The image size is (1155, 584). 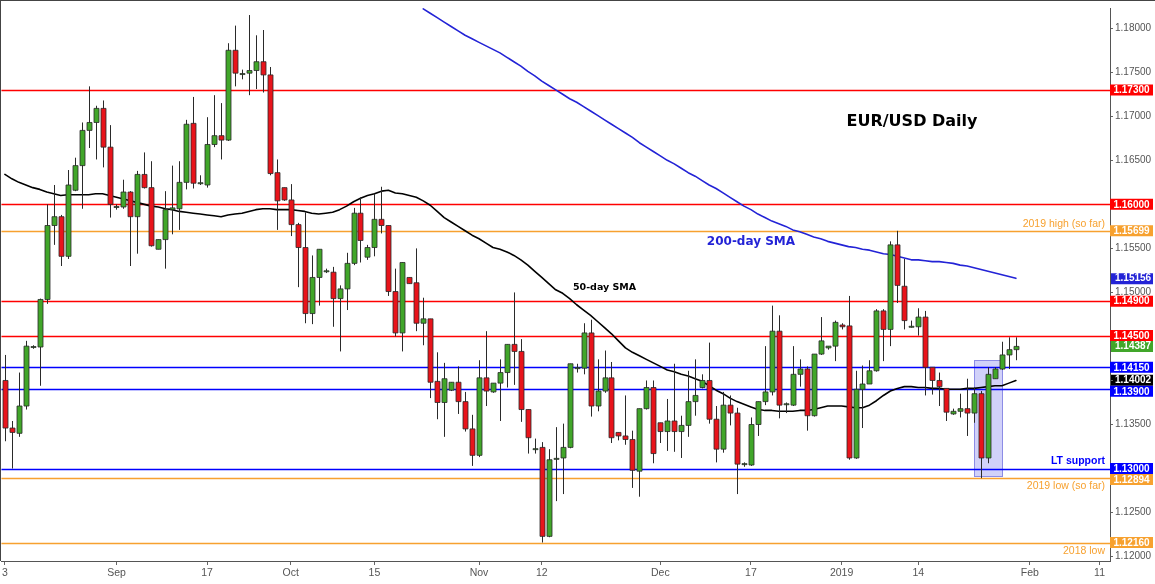 What do you see at coordinates (1100, 572) in the screenshot?
I see `x-tick-label: 11` at bounding box center [1100, 572].